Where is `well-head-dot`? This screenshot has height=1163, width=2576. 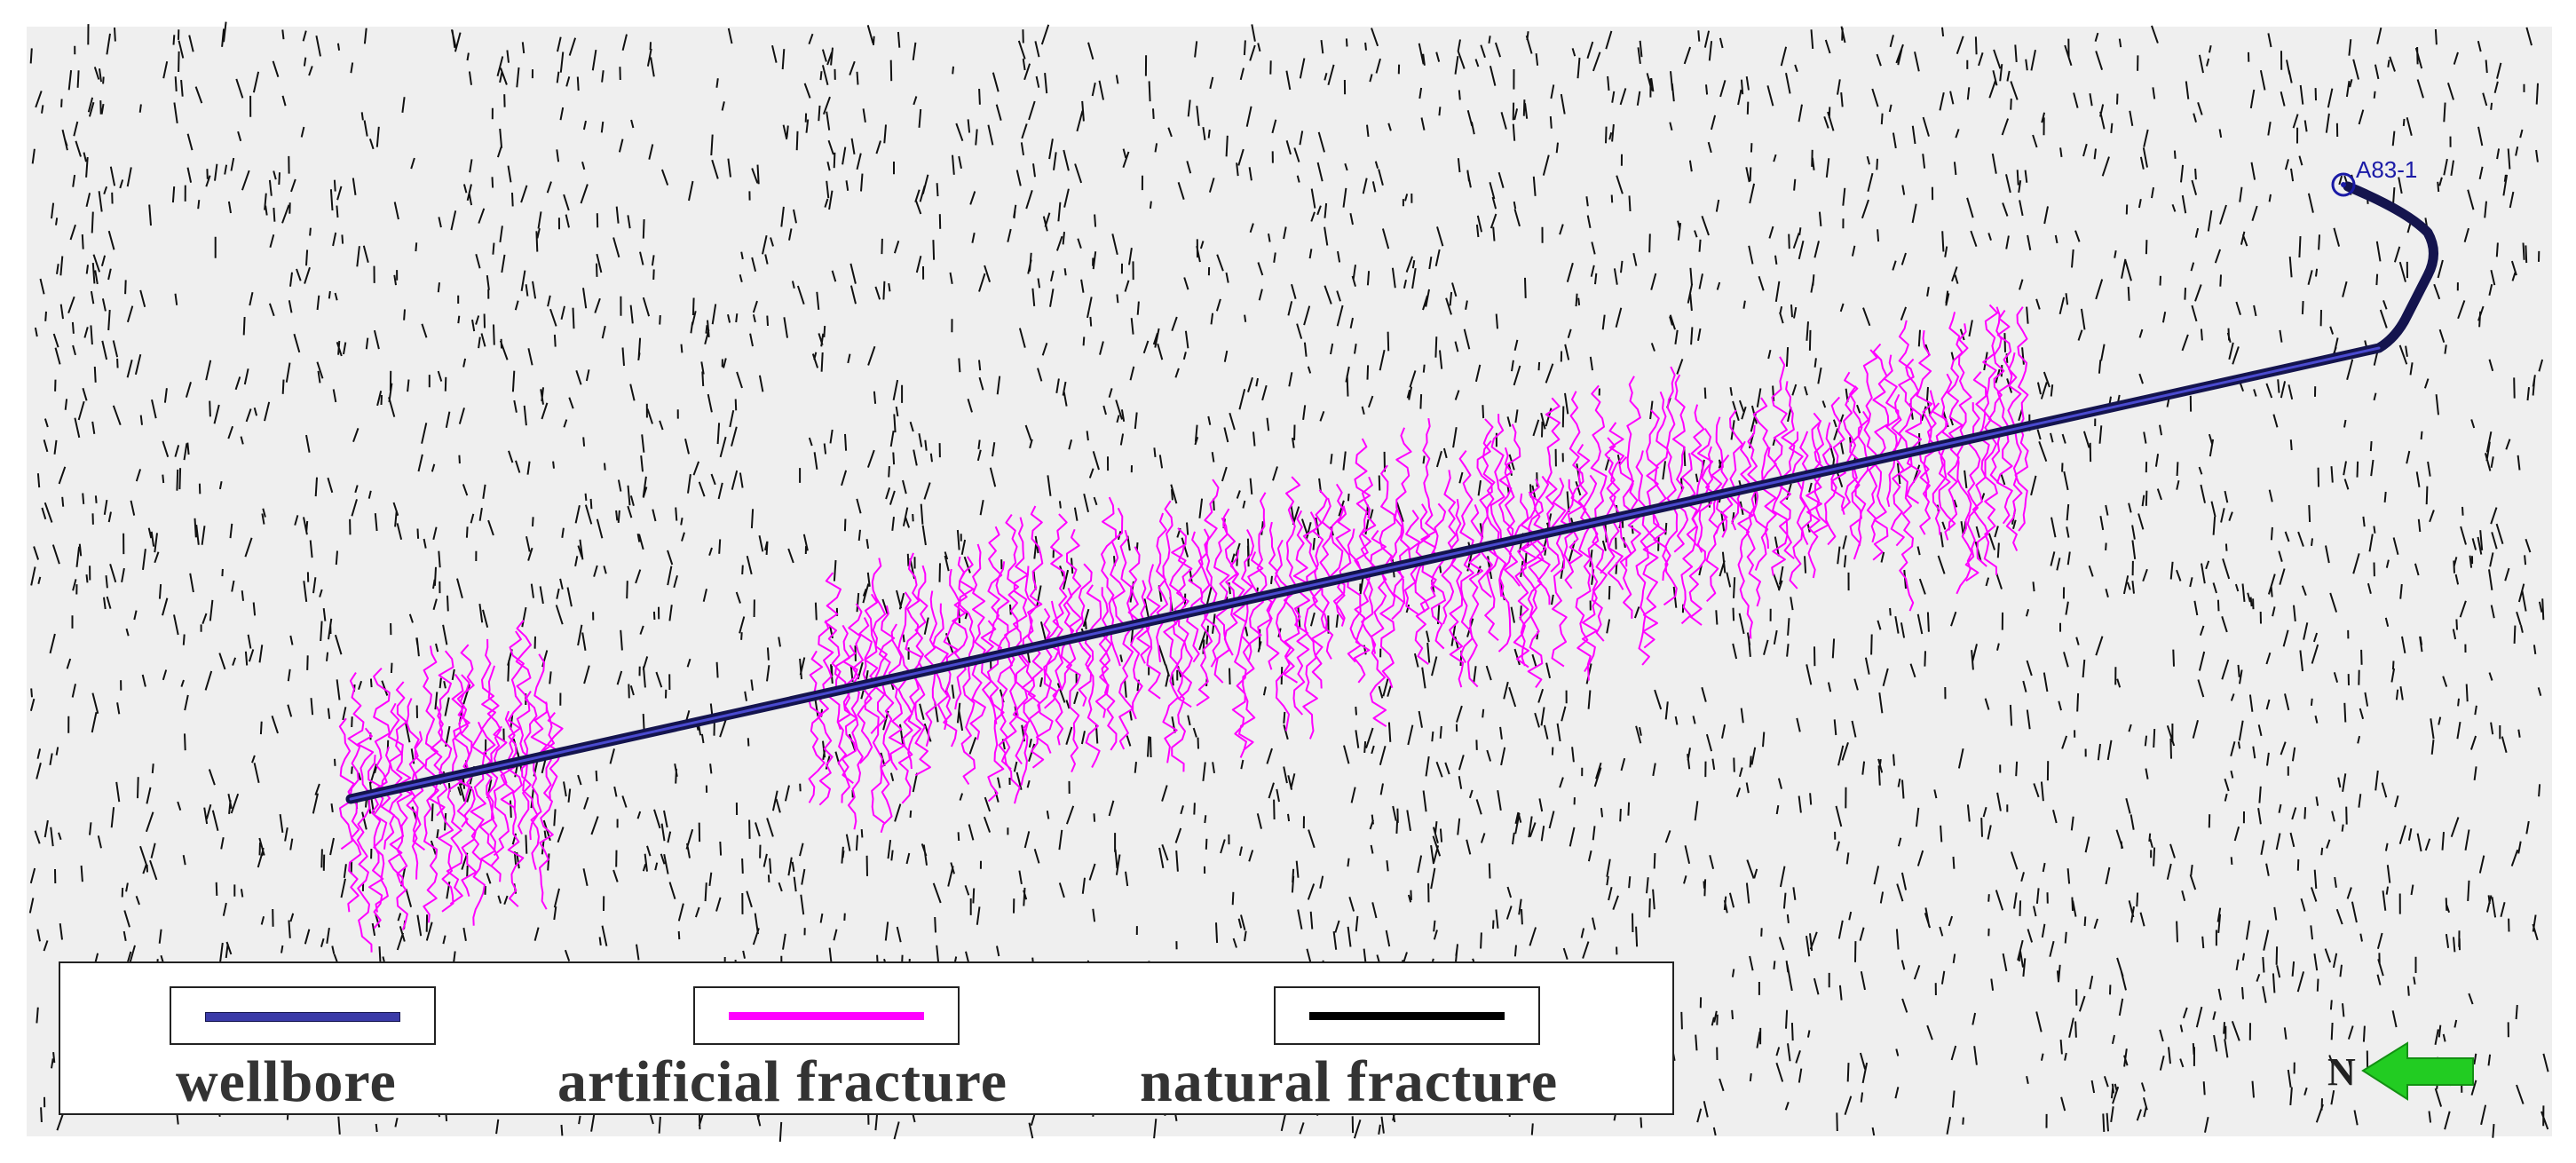
well-head-dot is located at coordinates (2343, 185).